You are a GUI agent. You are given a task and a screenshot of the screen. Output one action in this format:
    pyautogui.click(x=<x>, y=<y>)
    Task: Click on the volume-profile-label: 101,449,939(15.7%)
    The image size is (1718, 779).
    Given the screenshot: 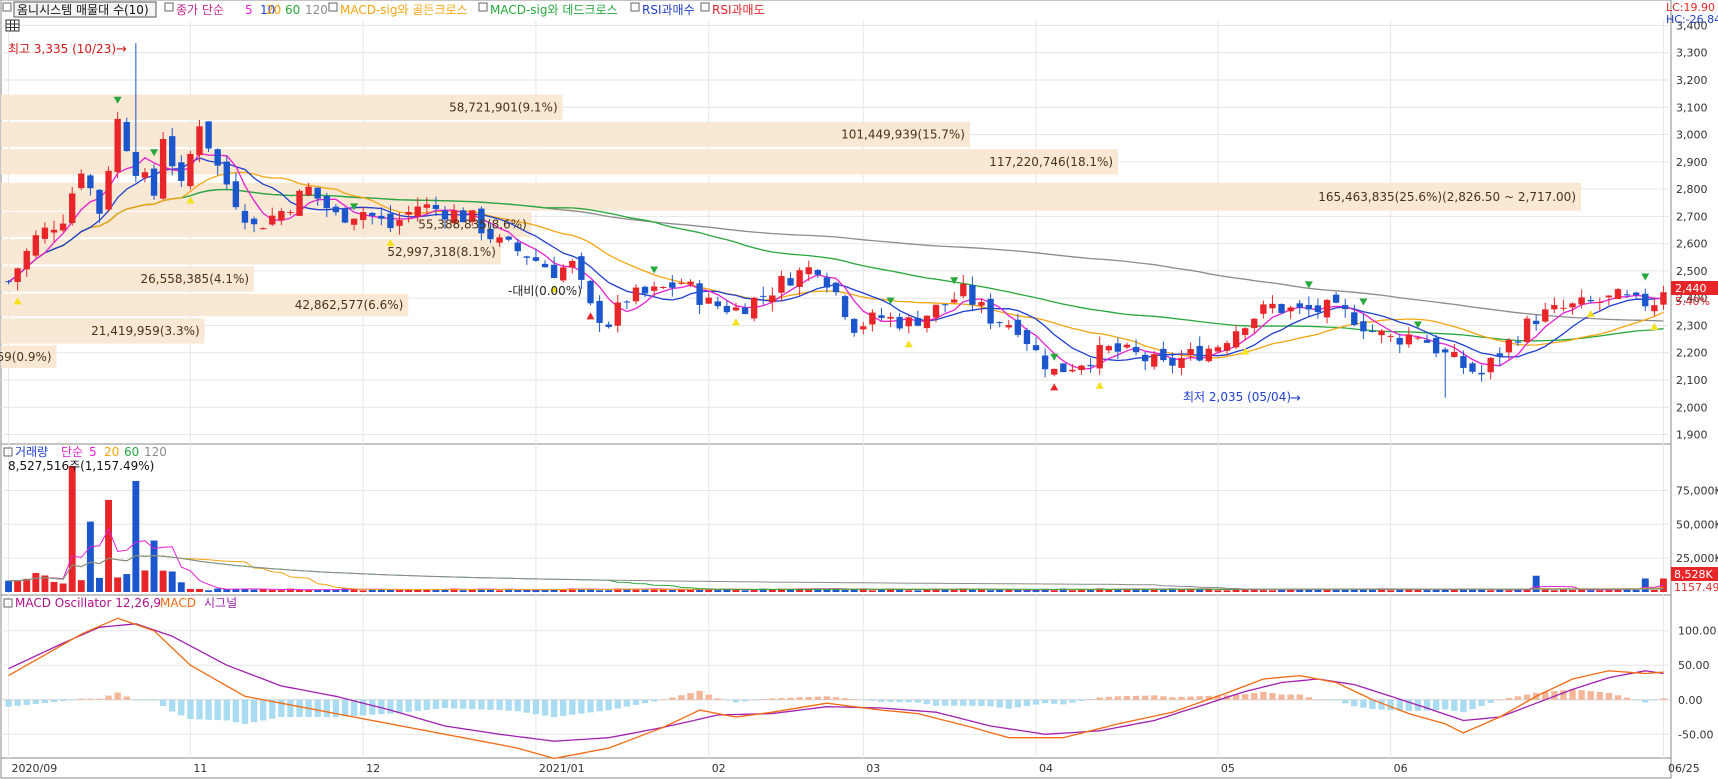 What is the action you would take?
    pyautogui.click(x=903, y=135)
    